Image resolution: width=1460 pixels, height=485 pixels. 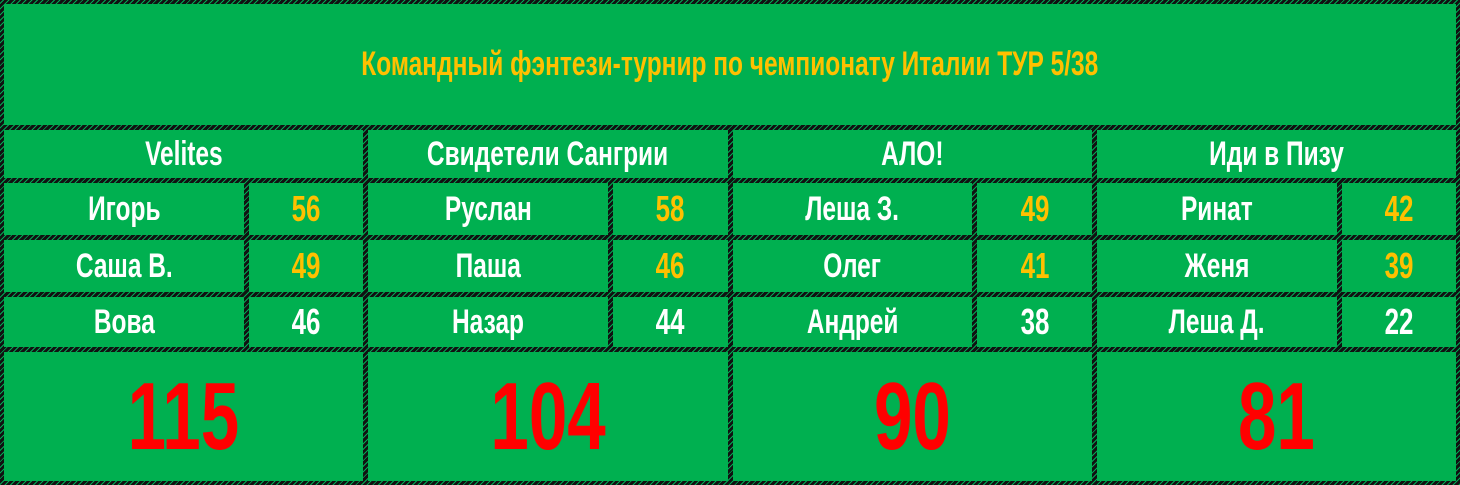 What do you see at coordinates (670, 322) in the screenshot?
I see `player-score: 44` at bounding box center [670, 322].